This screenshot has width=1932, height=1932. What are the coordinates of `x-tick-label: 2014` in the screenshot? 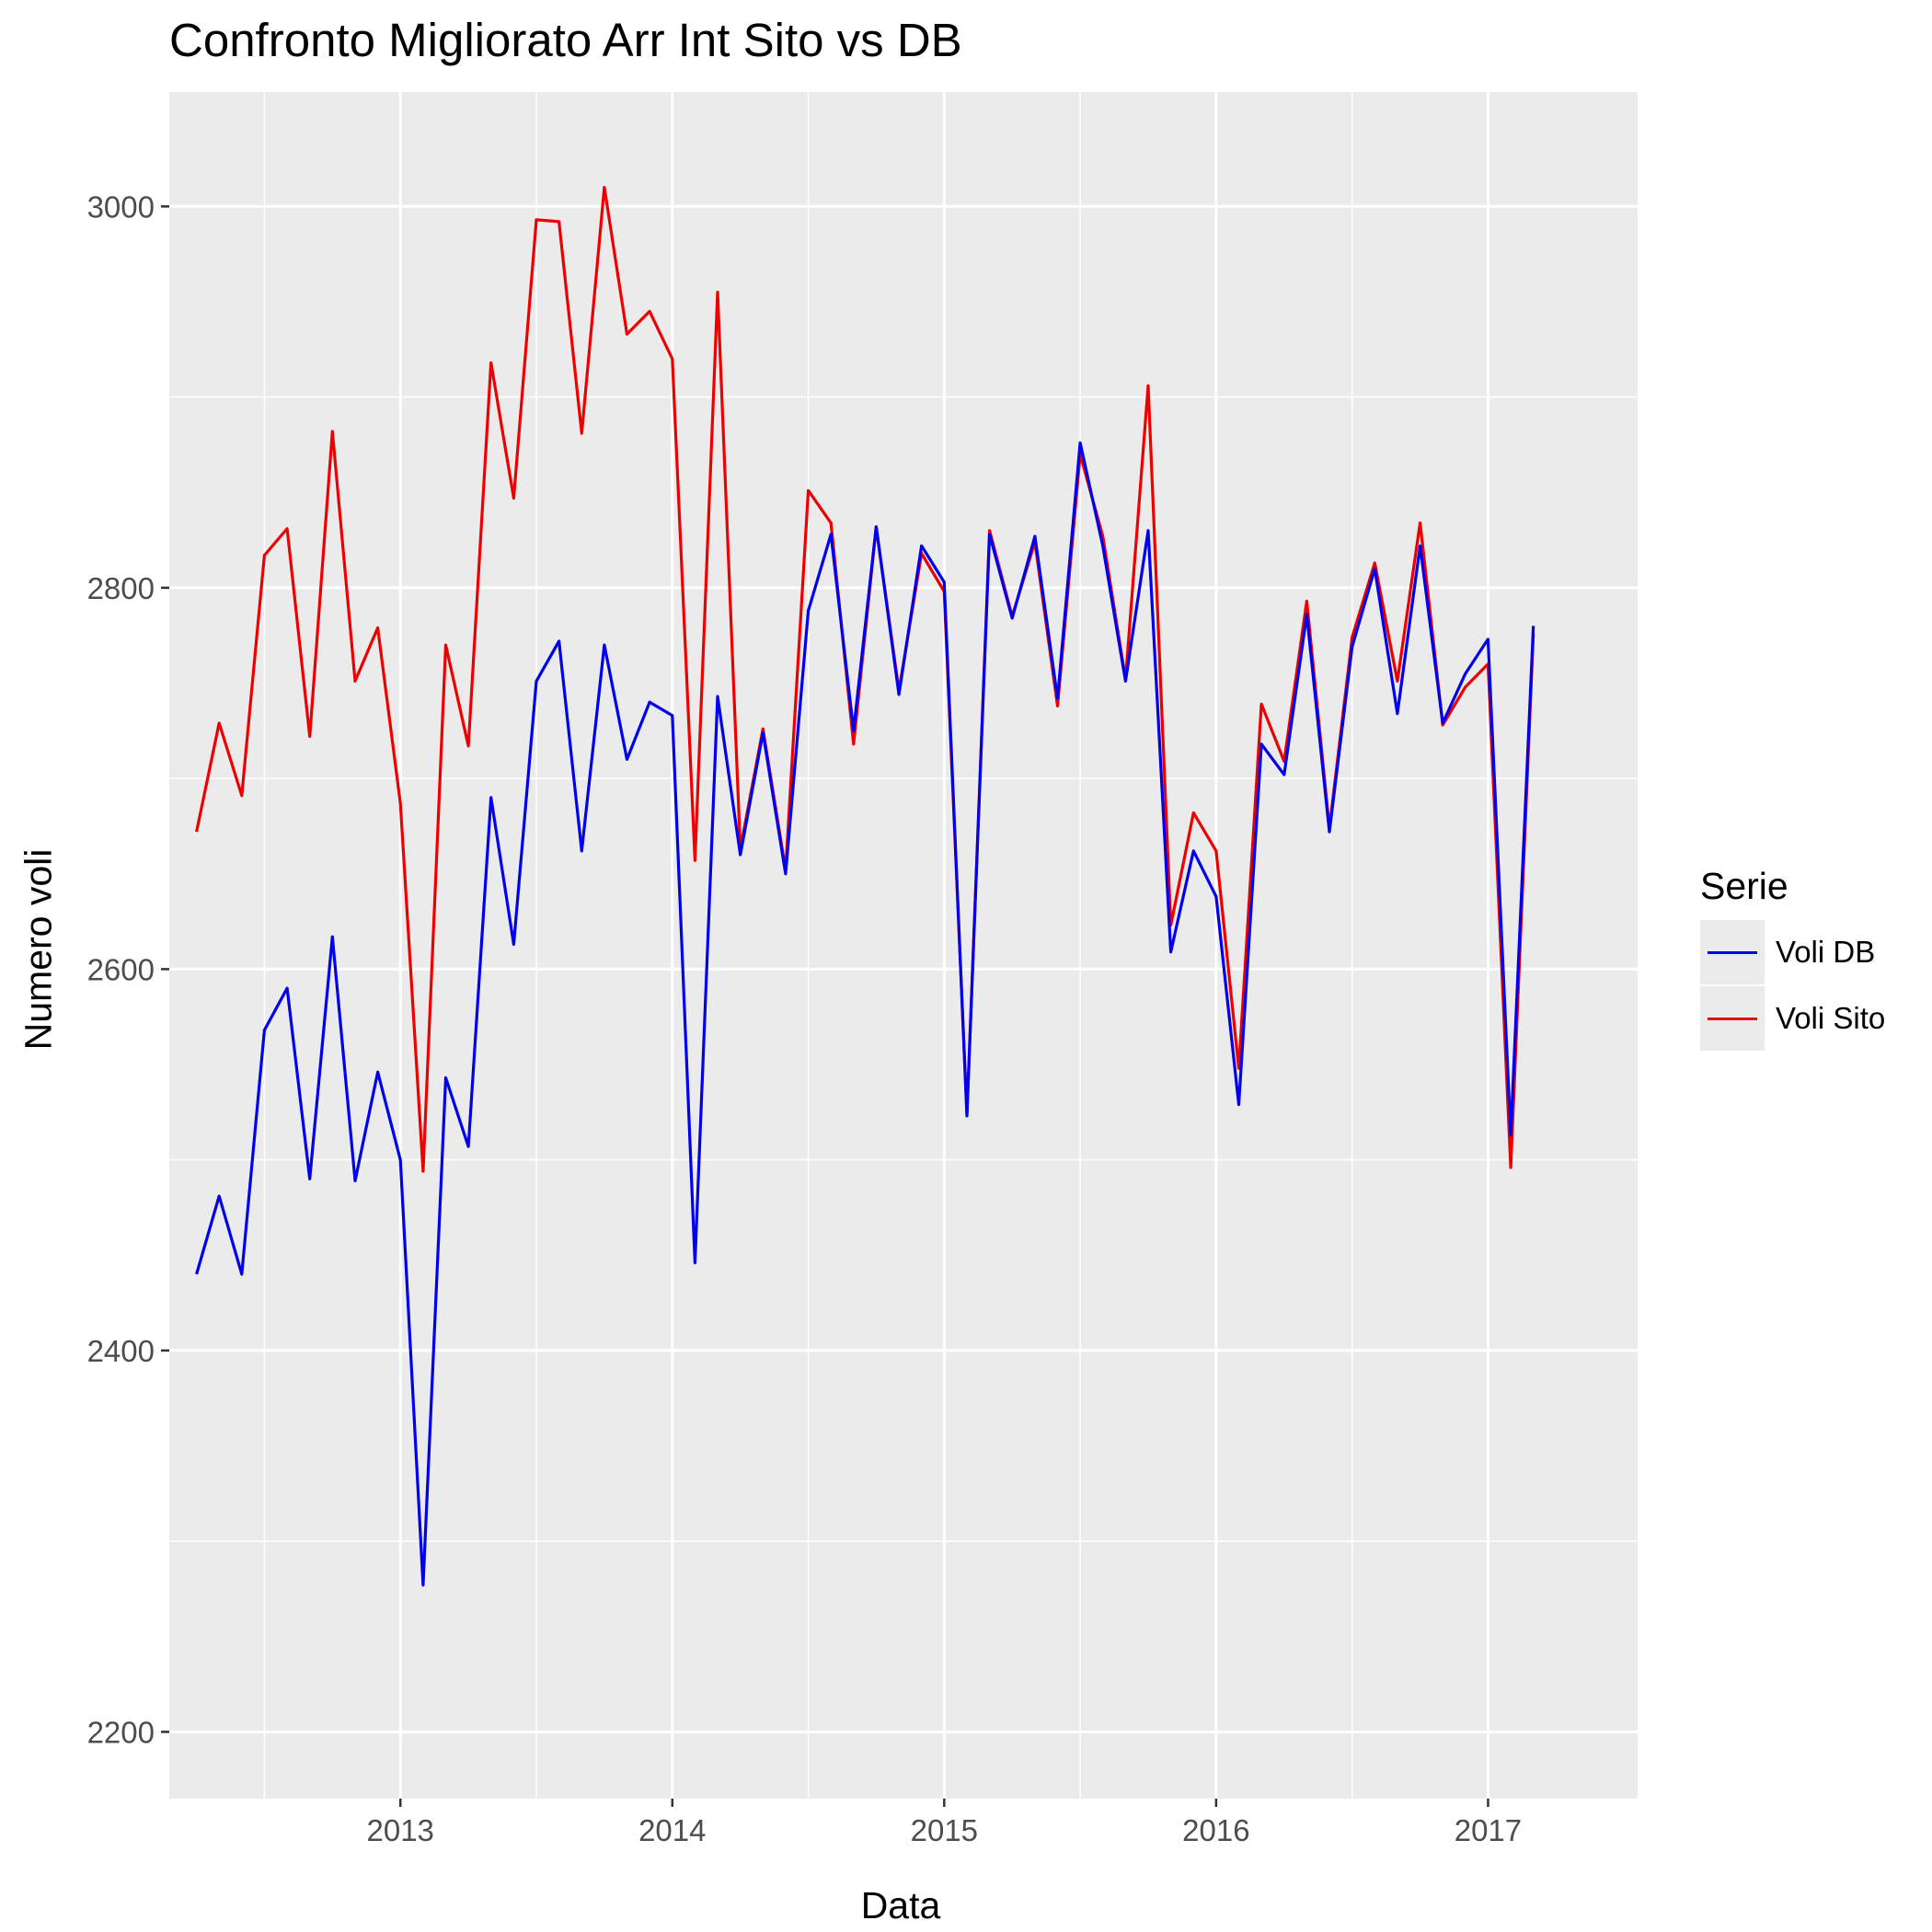 It's located at (672, 1830).